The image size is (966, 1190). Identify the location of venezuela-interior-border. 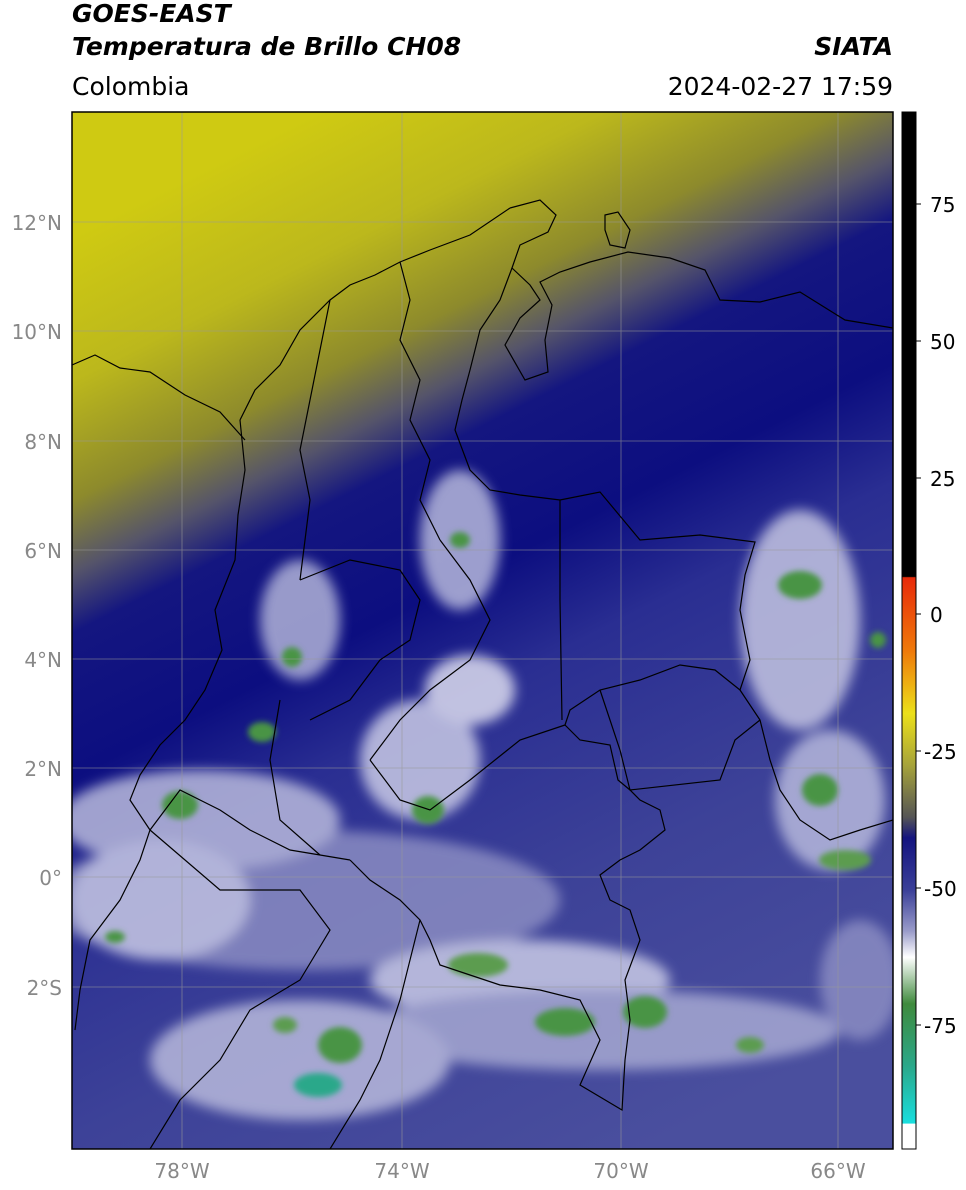
(680, 740).